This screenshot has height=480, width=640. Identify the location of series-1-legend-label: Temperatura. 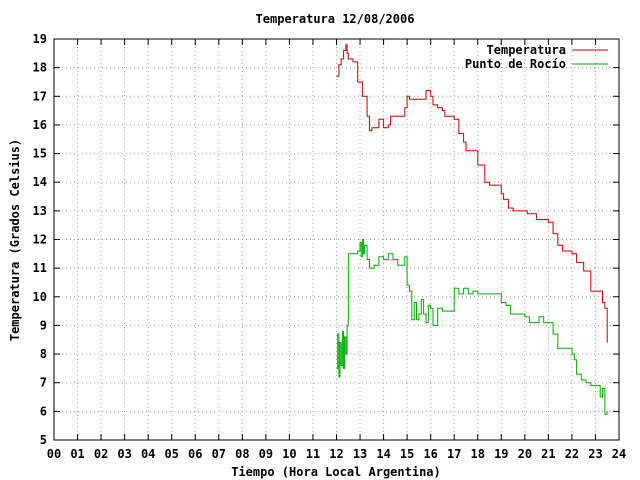
(526, 50).